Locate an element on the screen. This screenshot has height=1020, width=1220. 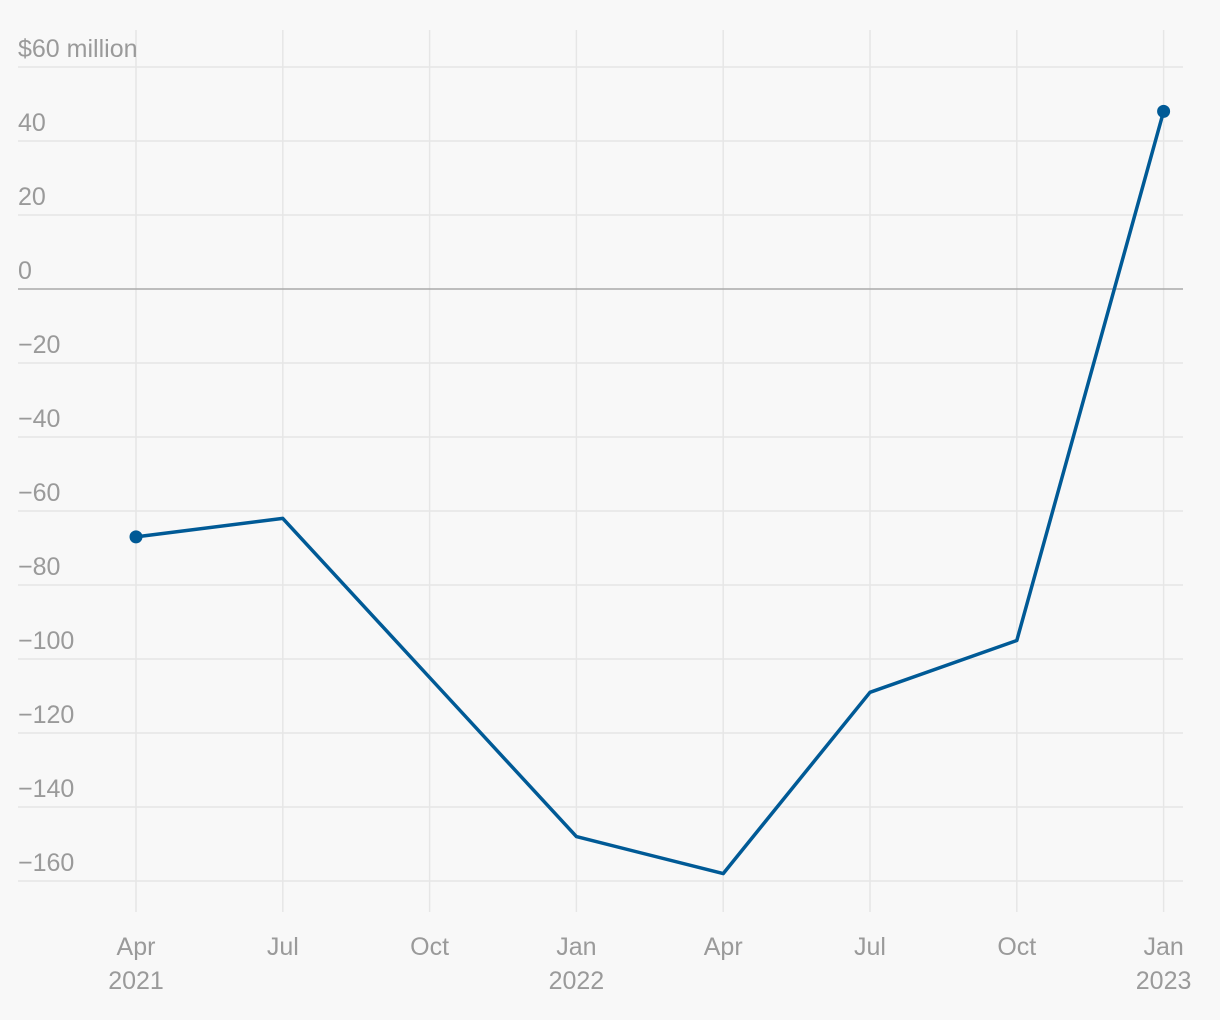
x-tick-year-label: 2023 is located at coordinates (1164, 981).